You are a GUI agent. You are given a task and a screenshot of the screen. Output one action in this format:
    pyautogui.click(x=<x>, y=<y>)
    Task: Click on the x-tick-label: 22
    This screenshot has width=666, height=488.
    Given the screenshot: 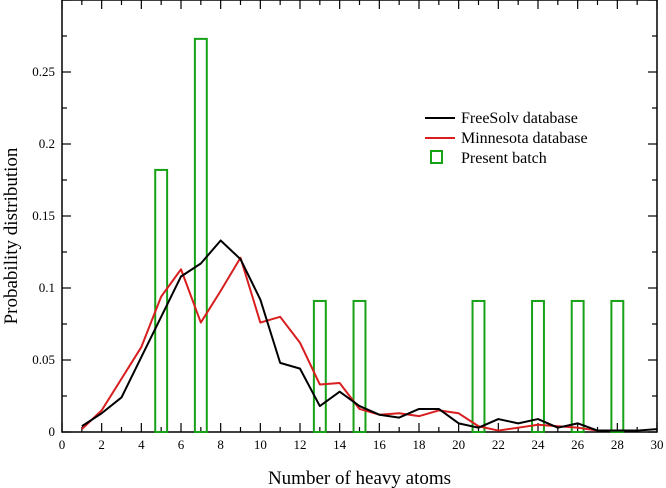 What is the action you would take?
    pyautogui.click(x=498, y=444)
    